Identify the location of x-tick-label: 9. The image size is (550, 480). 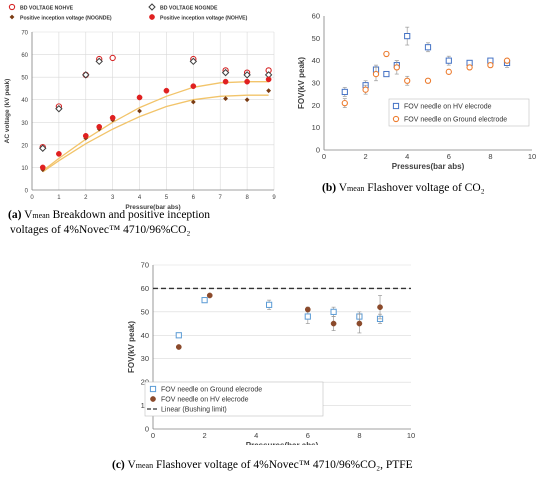
(274, 198).